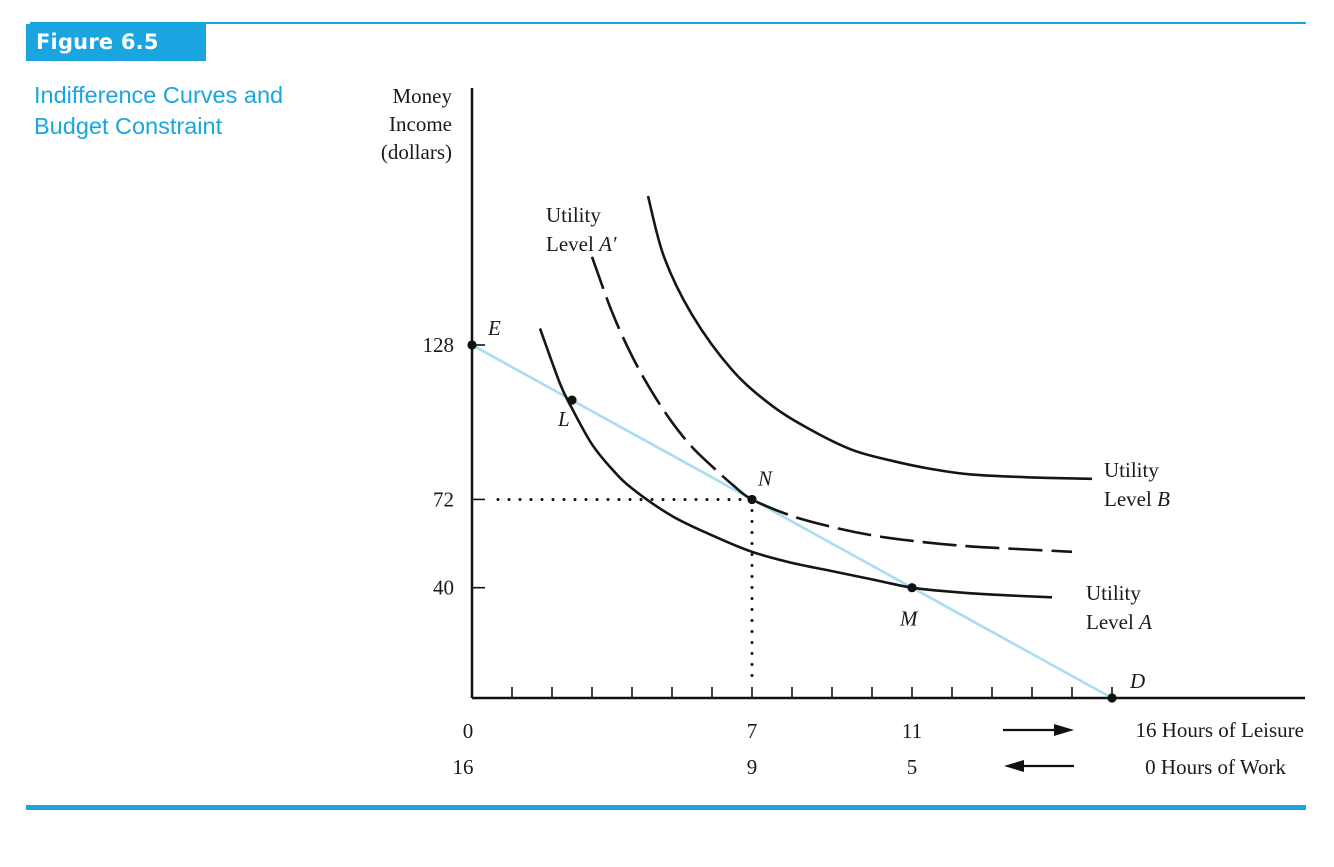  What do you see at coordinates (1131, 470) in the screenshot?
I see `utility-level-b-label-line1: Utility` at bounding box center [1131, 470].